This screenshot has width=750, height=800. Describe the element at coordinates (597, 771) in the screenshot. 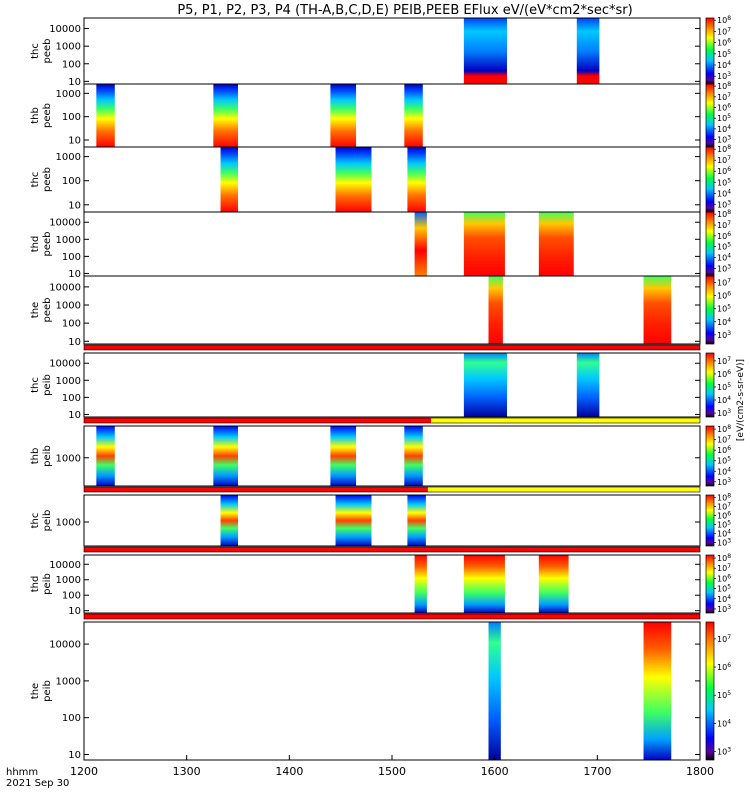

I see `x-tick-label: 1700` at that location.